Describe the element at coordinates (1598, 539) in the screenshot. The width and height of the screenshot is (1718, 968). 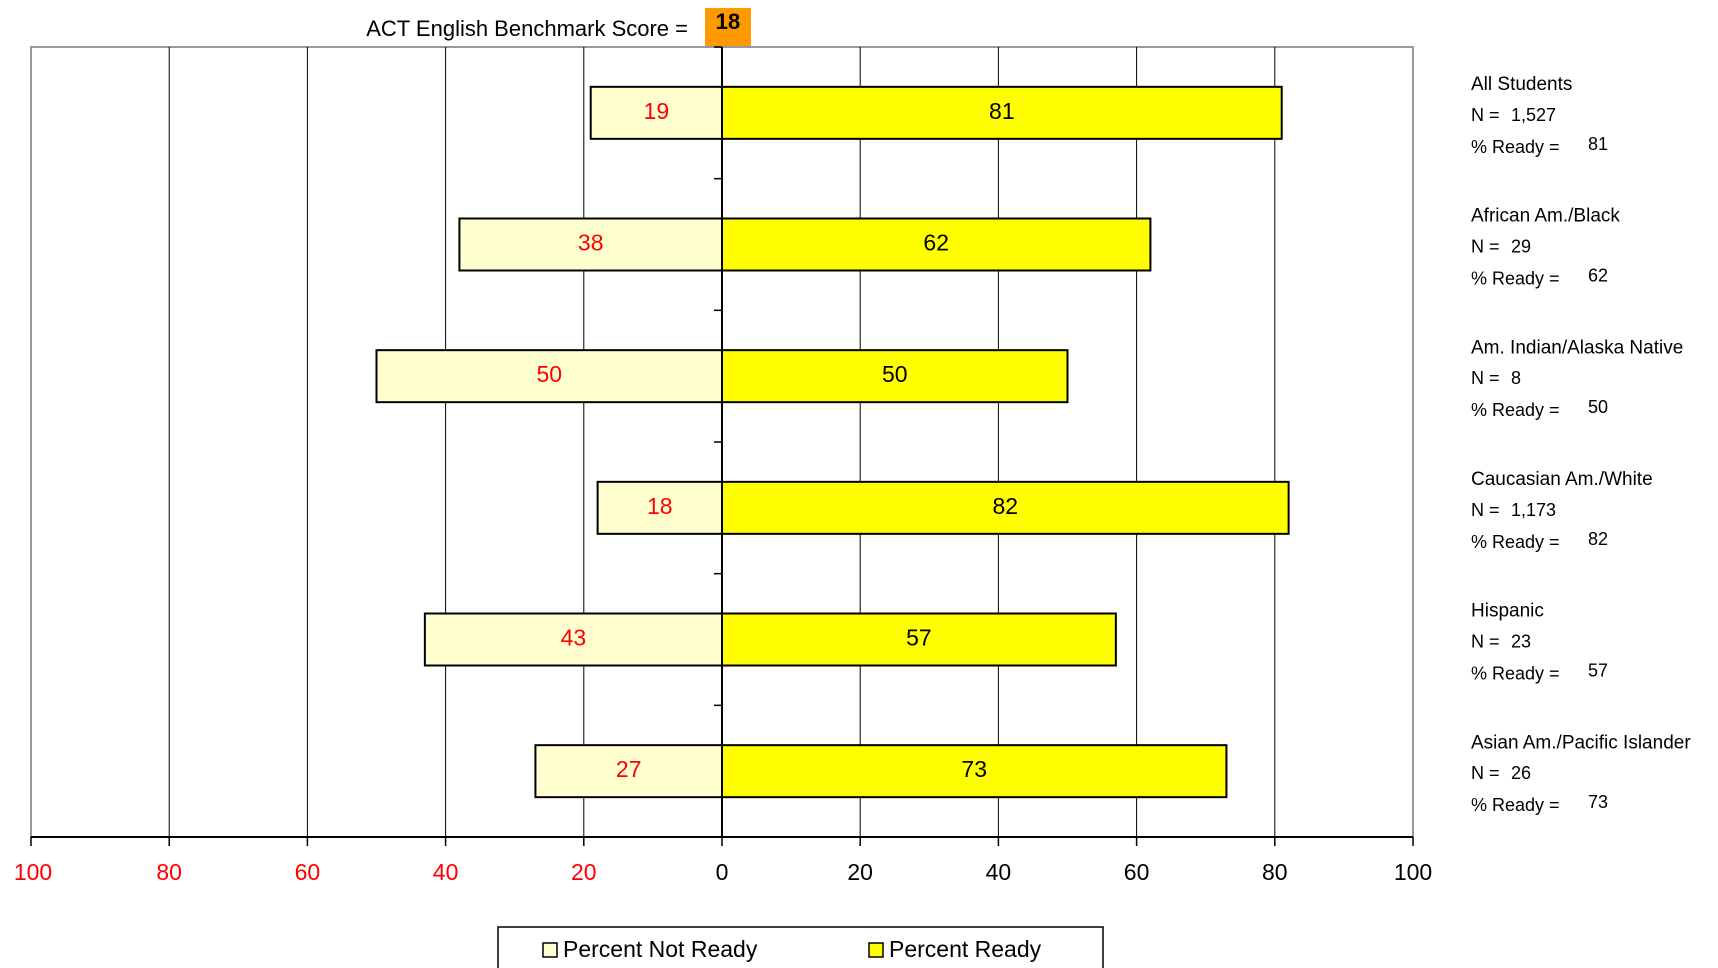
I see `group-ready-value: 82` at that location.